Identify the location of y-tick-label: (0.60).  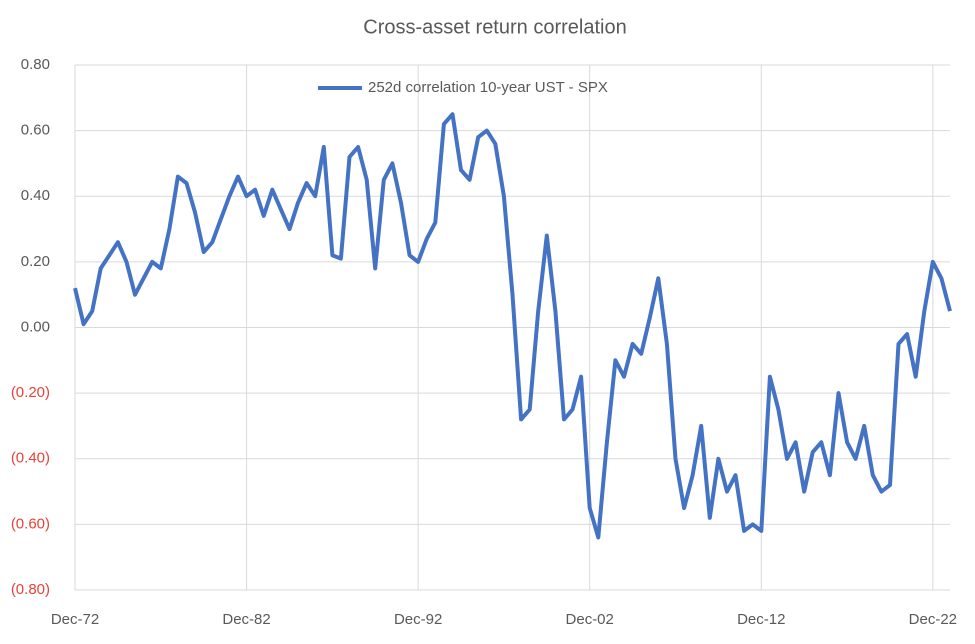
(30, 523).